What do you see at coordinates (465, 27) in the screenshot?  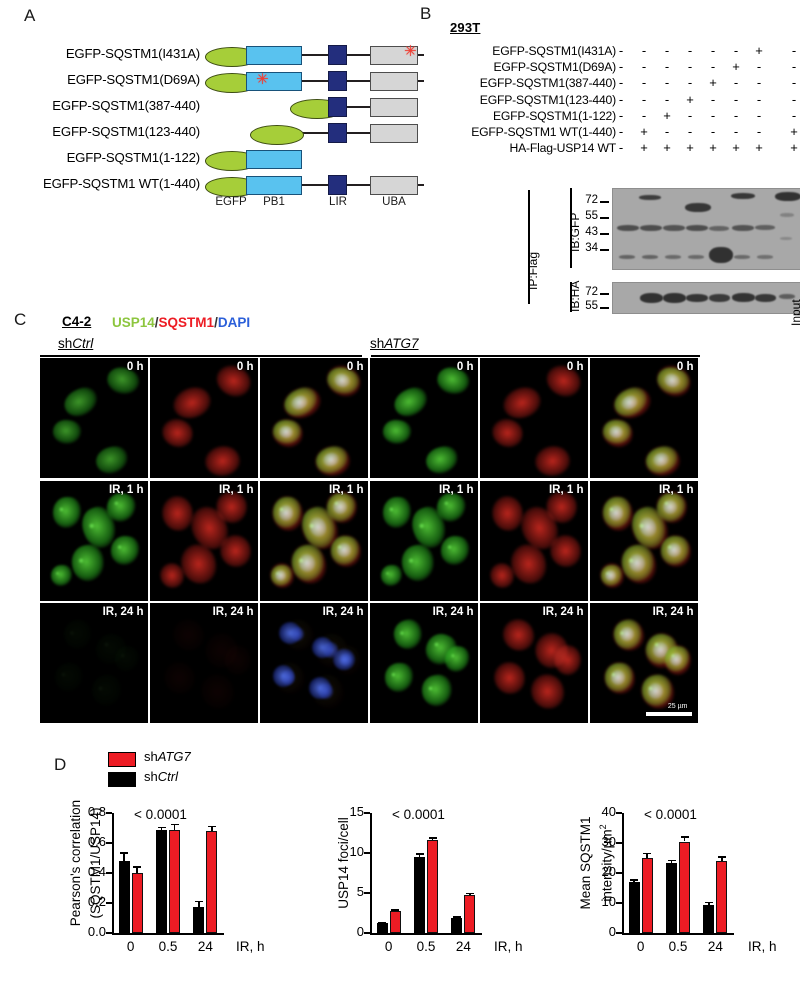 I see `cell-line-label-293t: 293T` at bounding box center [465, 27].